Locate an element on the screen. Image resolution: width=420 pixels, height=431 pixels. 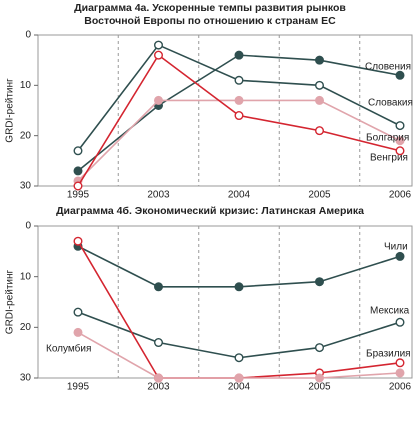
series-label: Мексика is located at coordinates (390, 311).